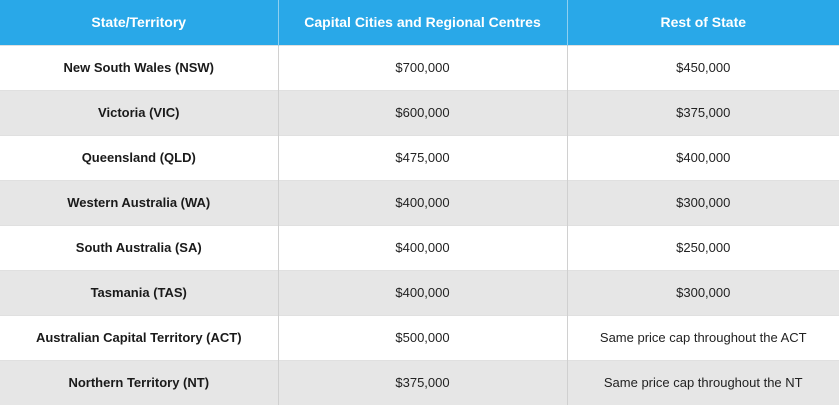  I want to click on state-cell: Northern Territory (NT), so click(139, 382).